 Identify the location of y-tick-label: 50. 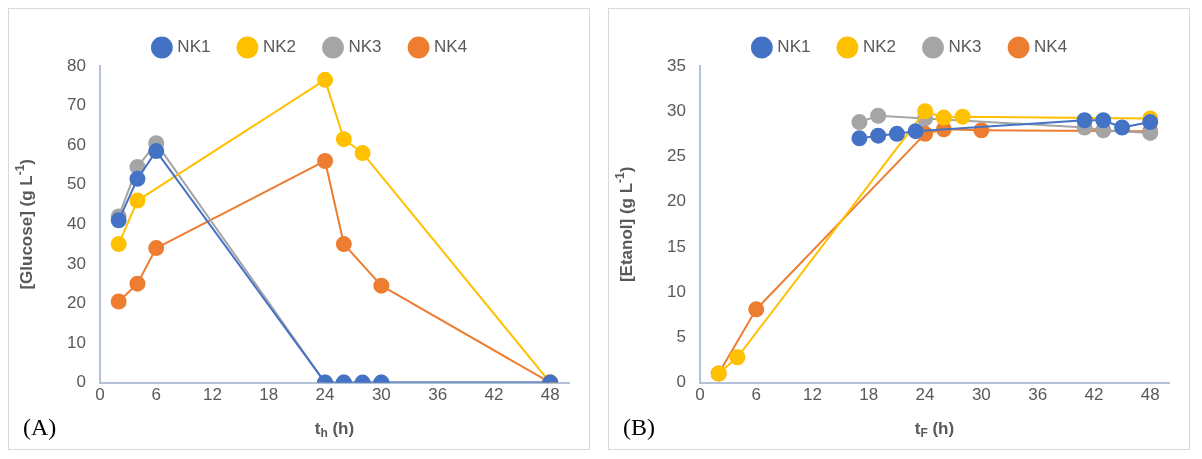
(76, 184).